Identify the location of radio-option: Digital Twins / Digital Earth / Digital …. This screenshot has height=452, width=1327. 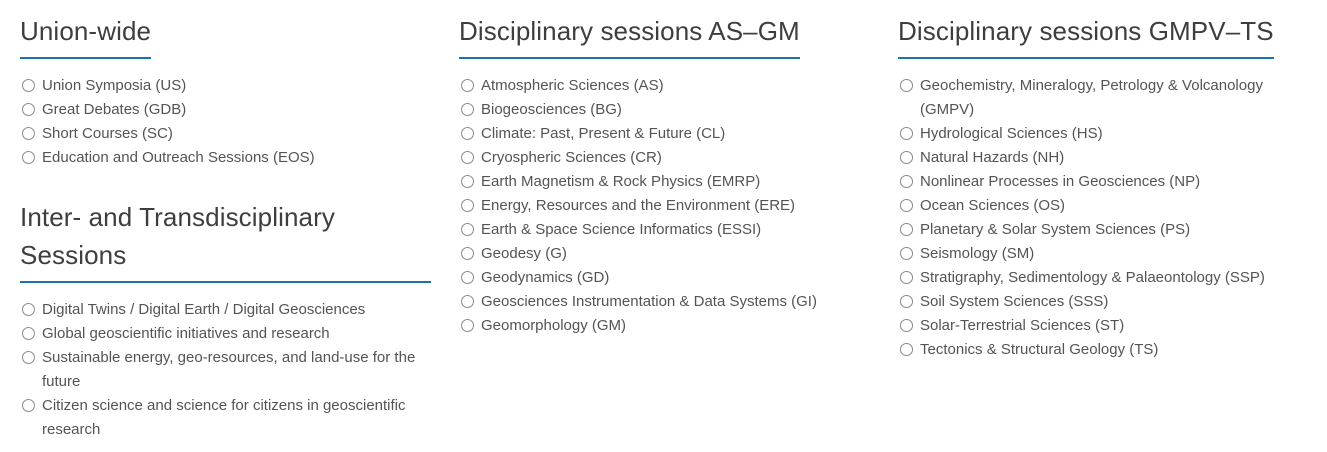
(225, 310).